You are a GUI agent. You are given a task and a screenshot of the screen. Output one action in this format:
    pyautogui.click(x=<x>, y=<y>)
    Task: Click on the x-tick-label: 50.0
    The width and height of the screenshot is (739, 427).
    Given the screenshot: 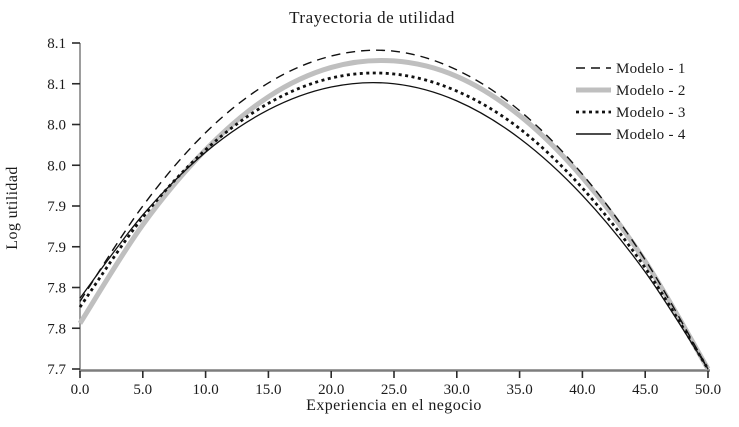 What is the action you would take?
    pyautogui.click(x=708, y=390)
    